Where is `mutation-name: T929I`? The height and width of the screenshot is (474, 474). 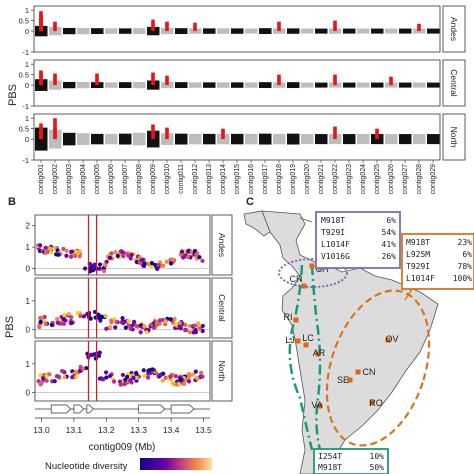
mutation-name: T929I is located at coordinates (418, 266).